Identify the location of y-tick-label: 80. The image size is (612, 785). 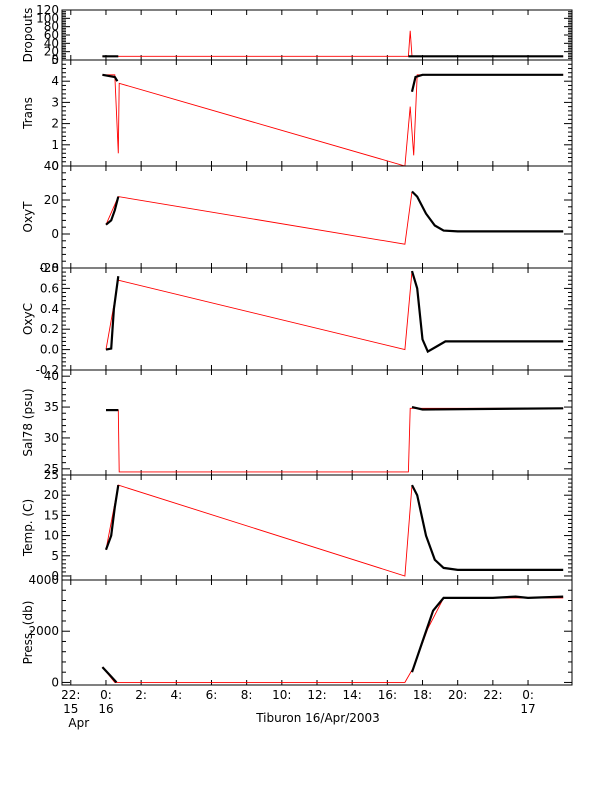
(51, 27).